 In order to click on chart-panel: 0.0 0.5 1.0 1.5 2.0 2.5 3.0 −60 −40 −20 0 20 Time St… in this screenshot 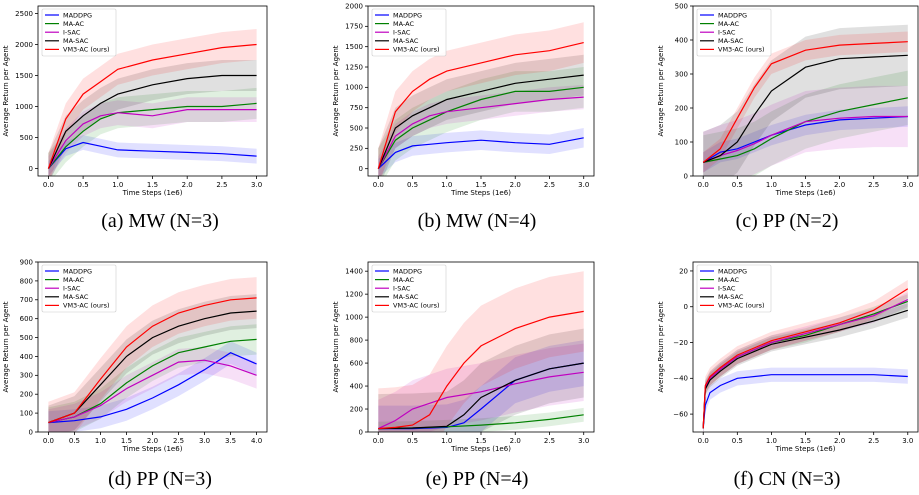, I will do `click(788, 375)`.